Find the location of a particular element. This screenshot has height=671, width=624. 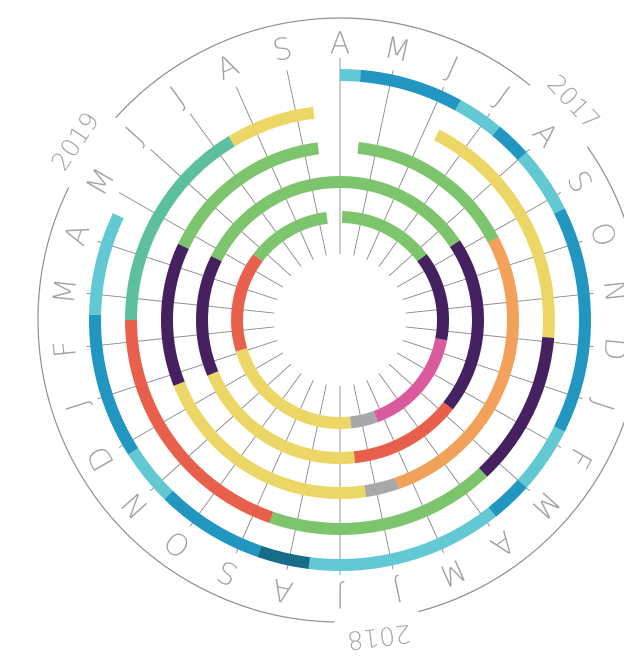

outer-circle is located at coordinates (323, 68).